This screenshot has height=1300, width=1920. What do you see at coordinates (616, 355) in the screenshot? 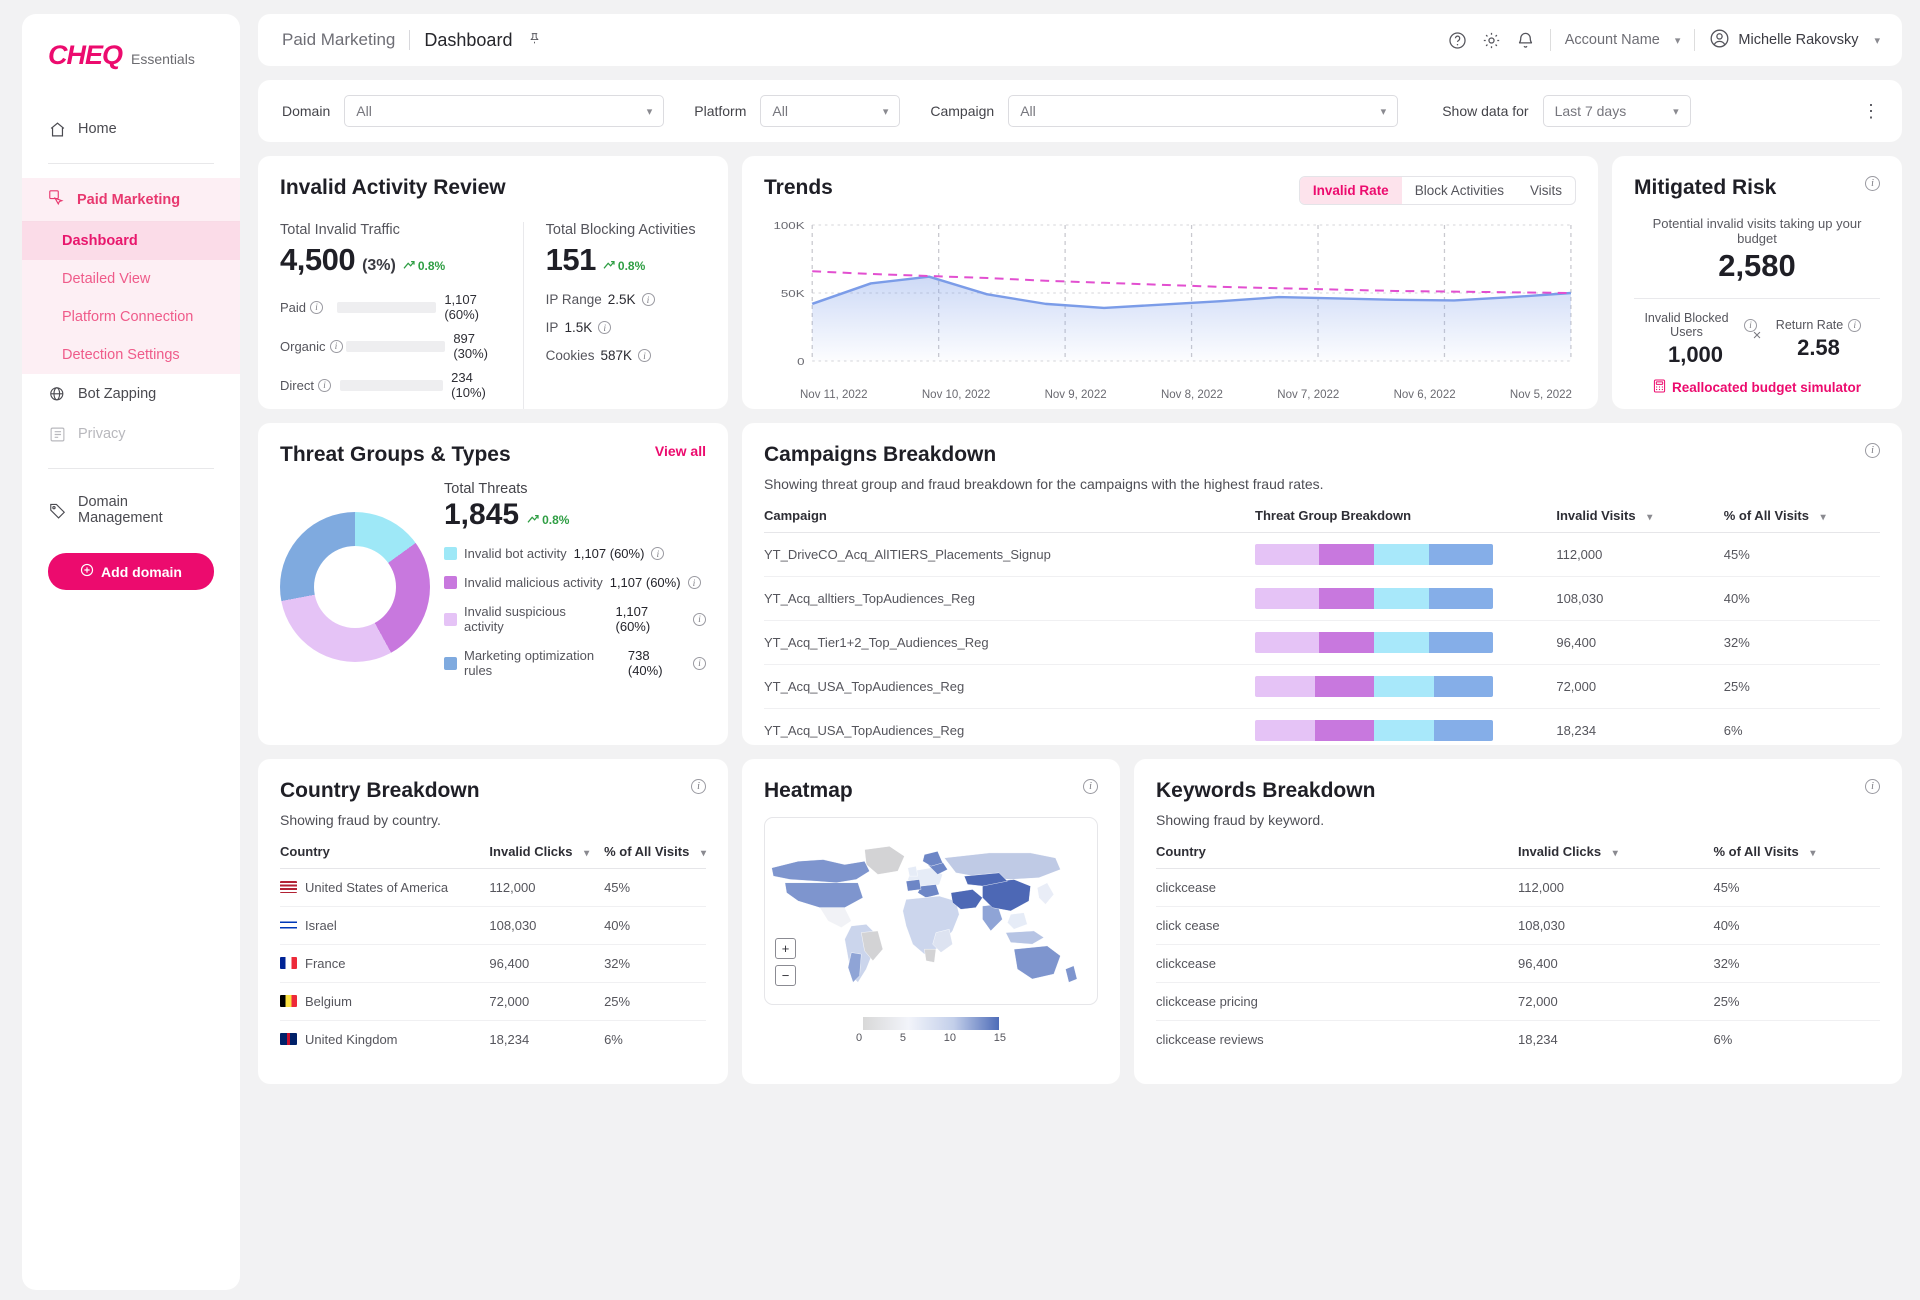
I see `blocking-cookies-value: 587K` at bounding box center [616, 355].